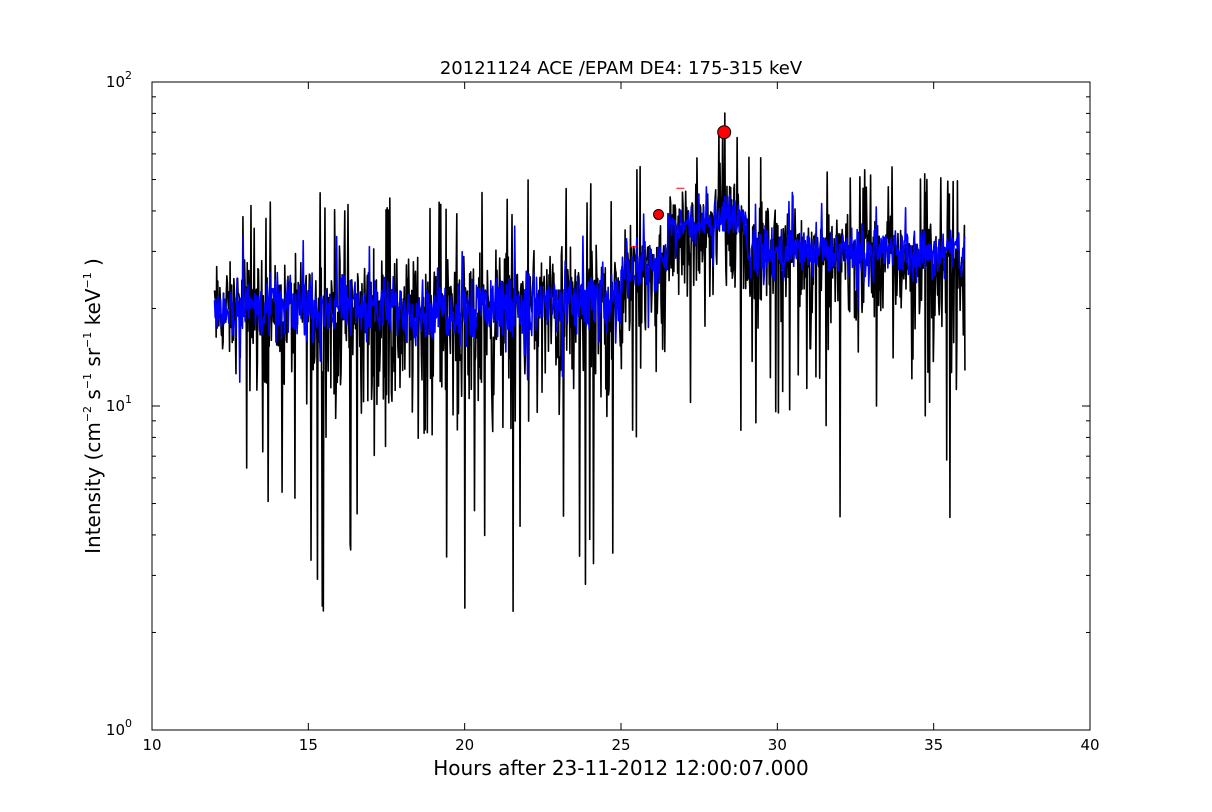  What do you see at coordinates (724, 132) in the screenshot?
I see `peak-marker-large` at bounding box center [724, 132].